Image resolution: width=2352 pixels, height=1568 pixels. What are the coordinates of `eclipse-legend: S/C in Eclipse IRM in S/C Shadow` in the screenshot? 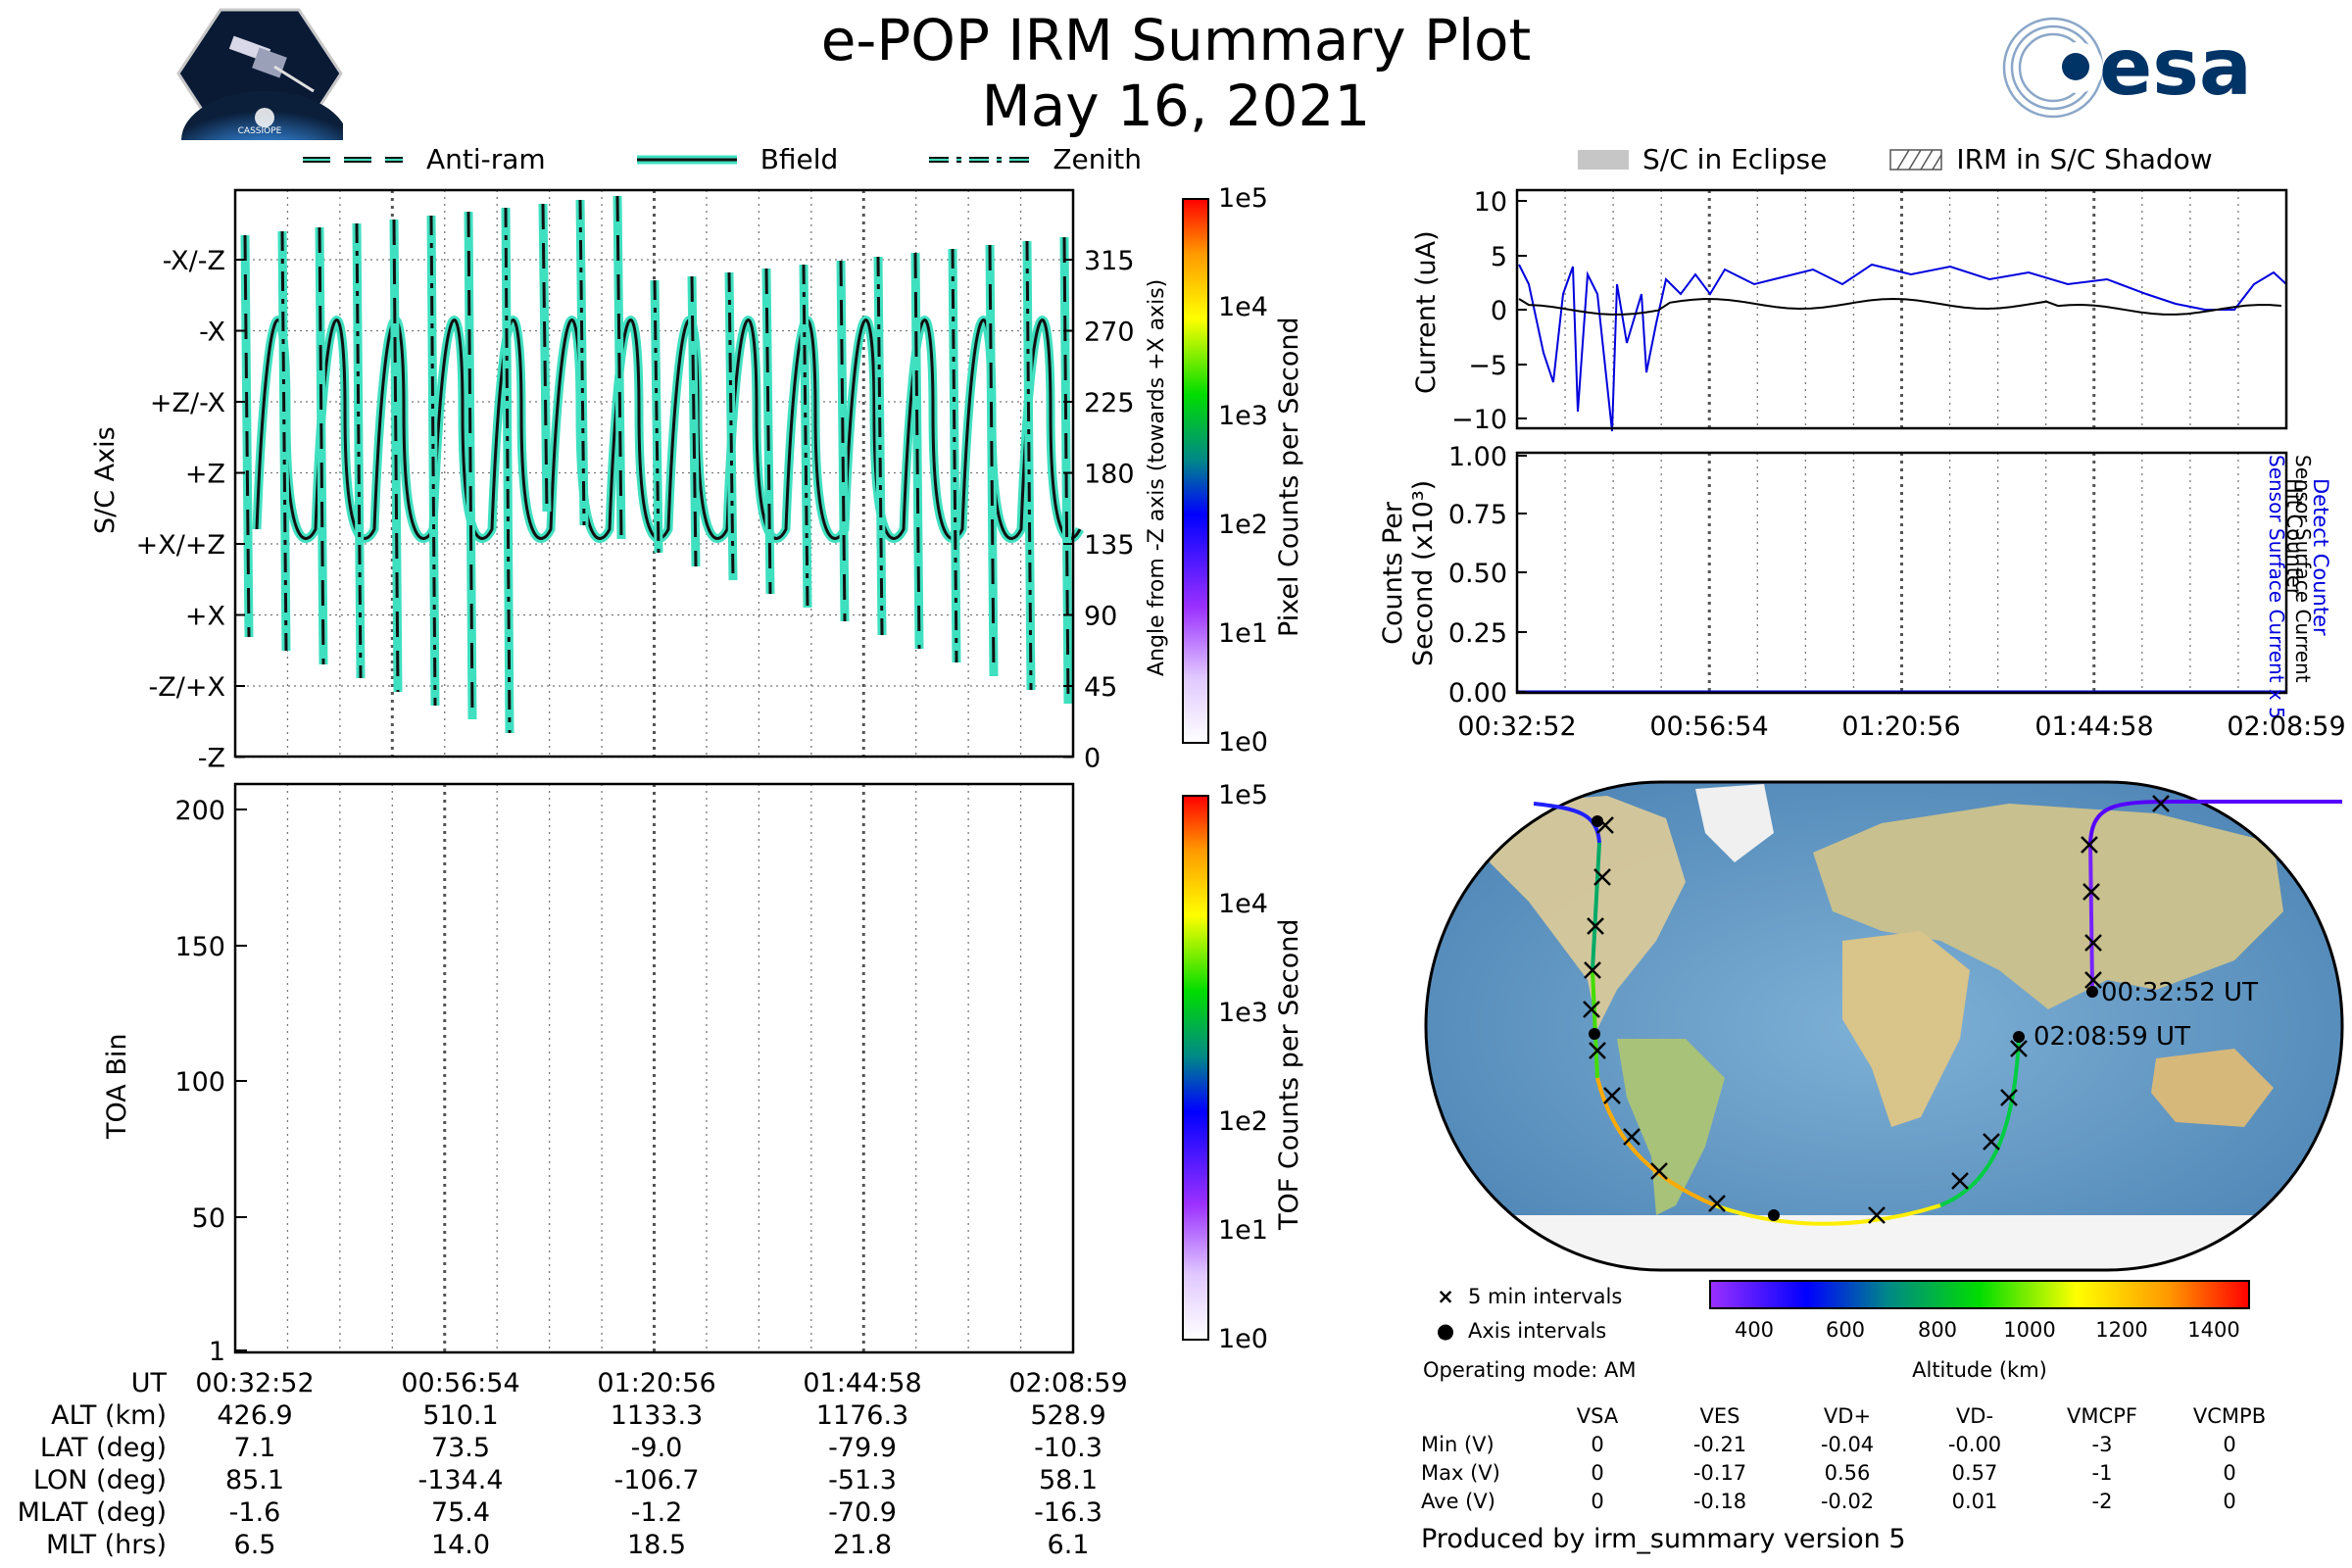 It's located at (1895, 159).